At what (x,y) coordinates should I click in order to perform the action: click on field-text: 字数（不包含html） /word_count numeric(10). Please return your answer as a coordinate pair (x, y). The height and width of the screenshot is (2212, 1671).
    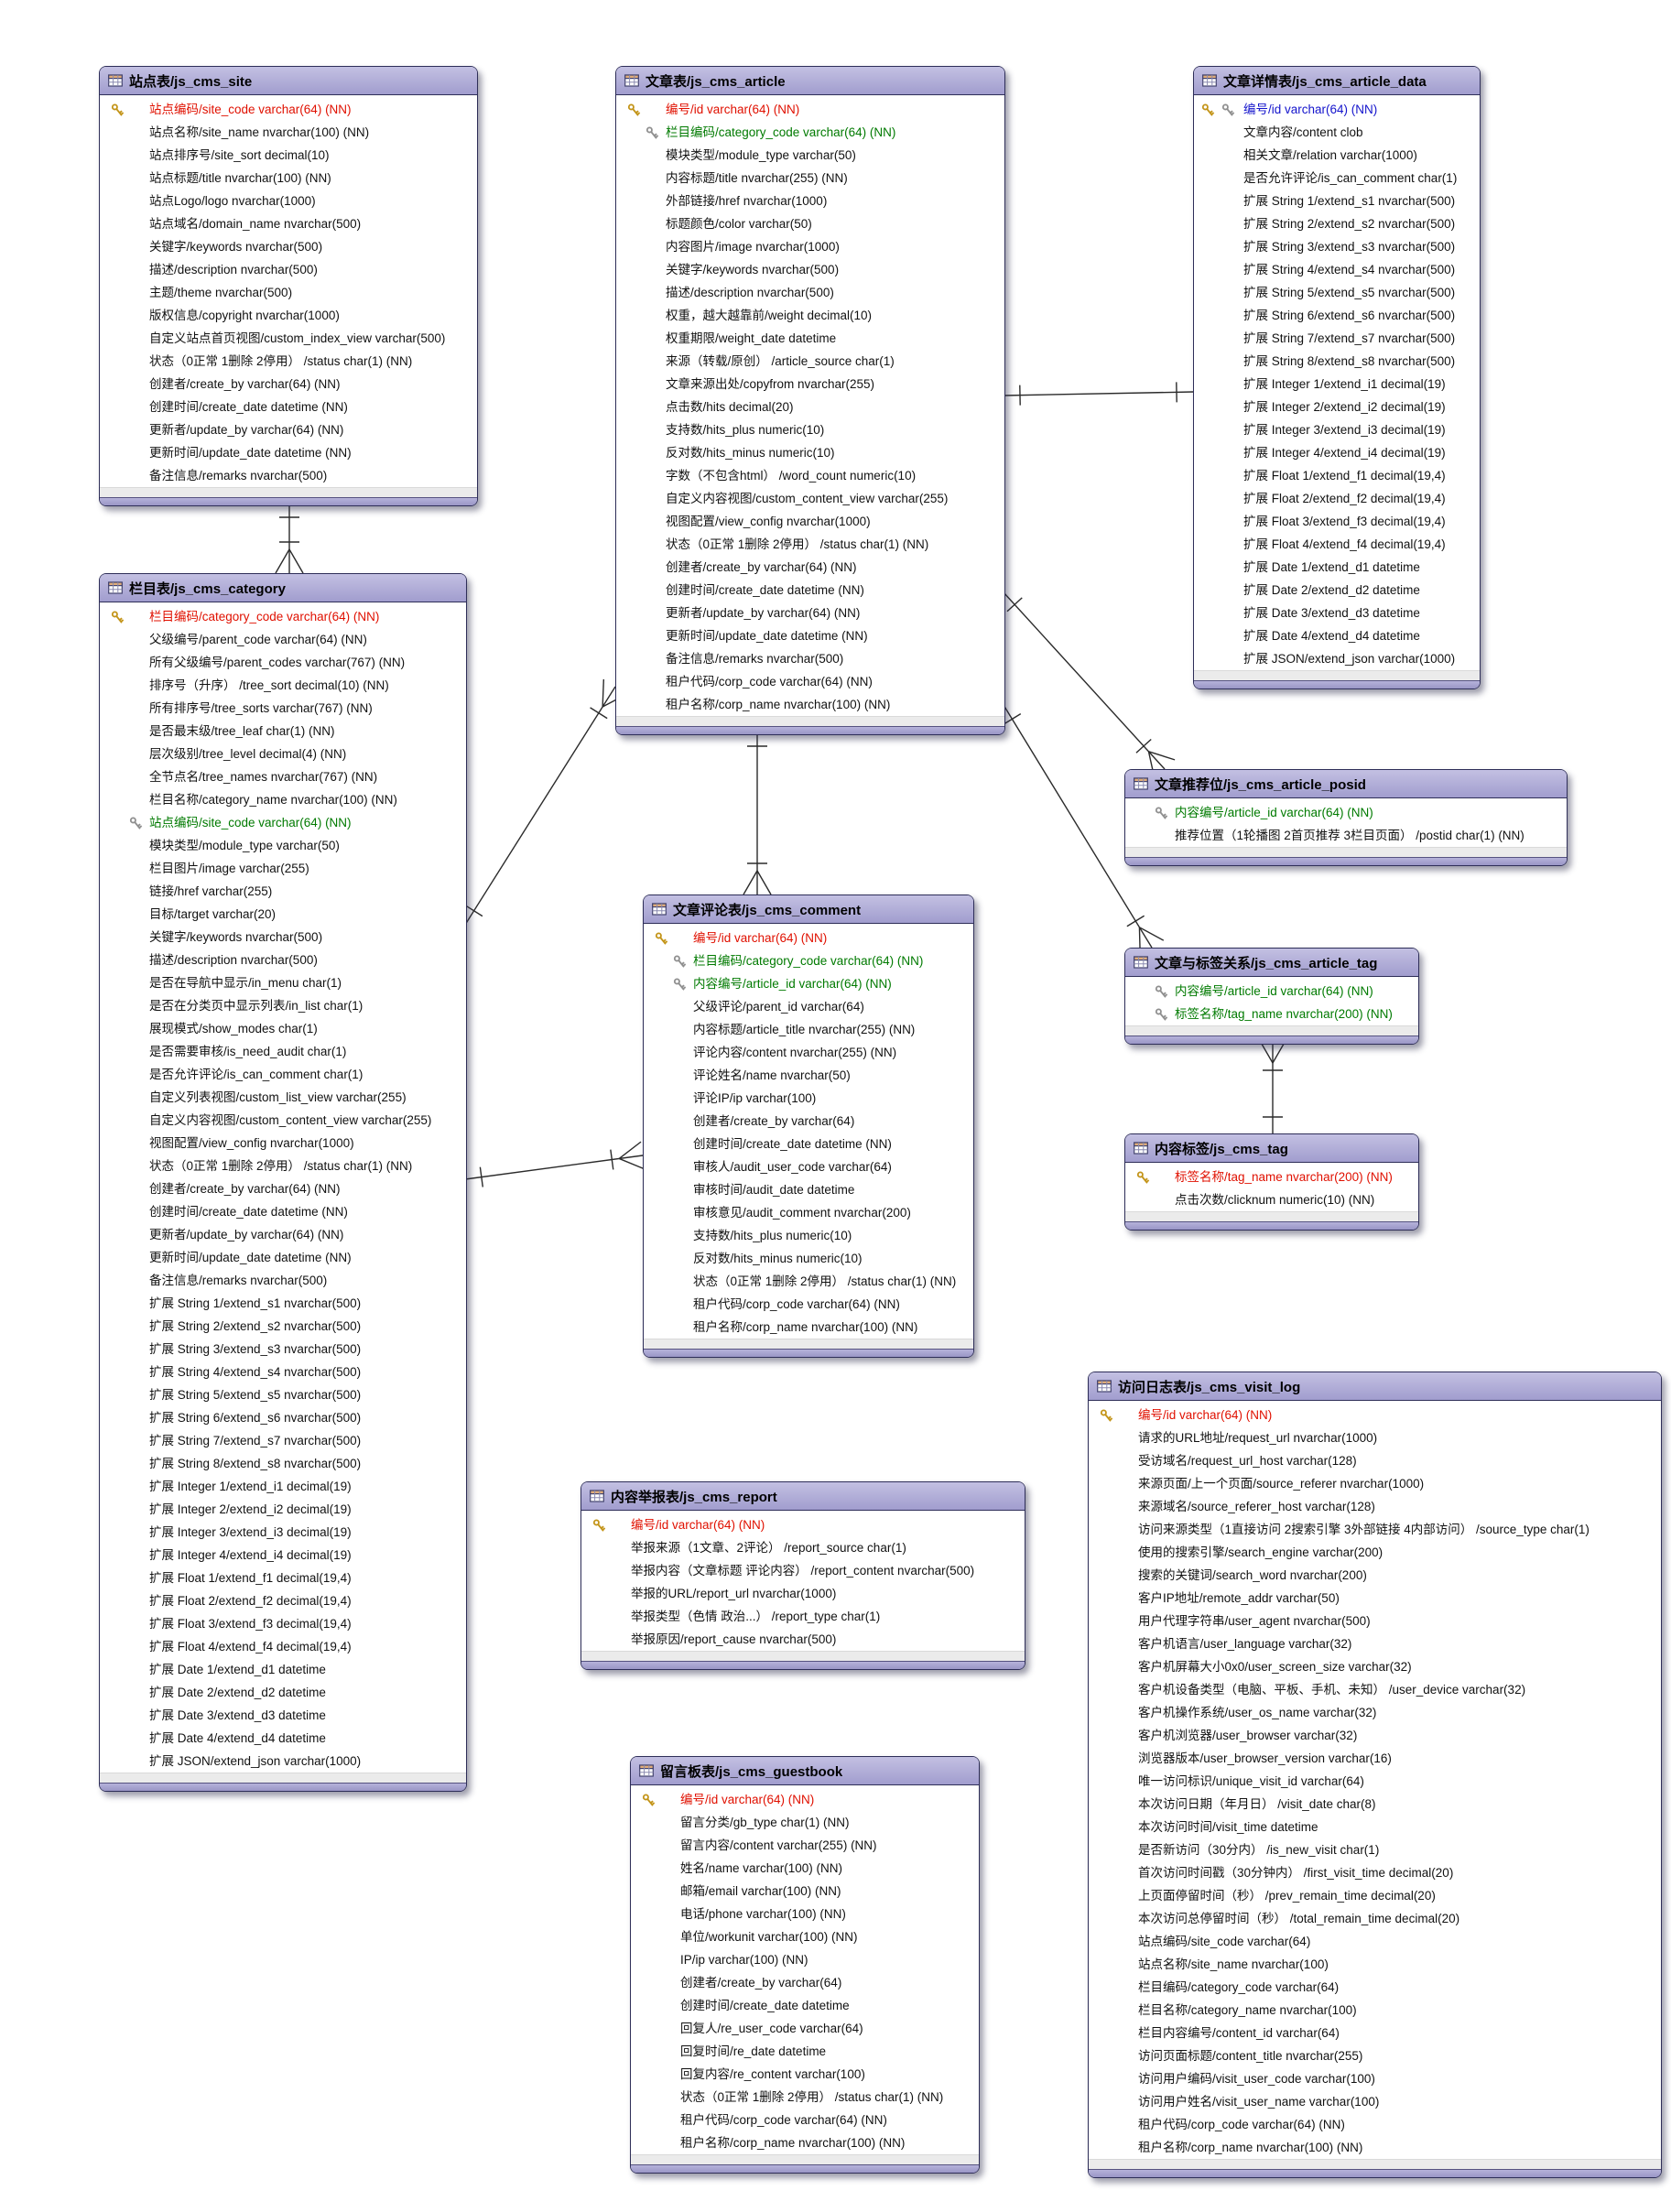
    Looking at the image, I should click on (791, 476).